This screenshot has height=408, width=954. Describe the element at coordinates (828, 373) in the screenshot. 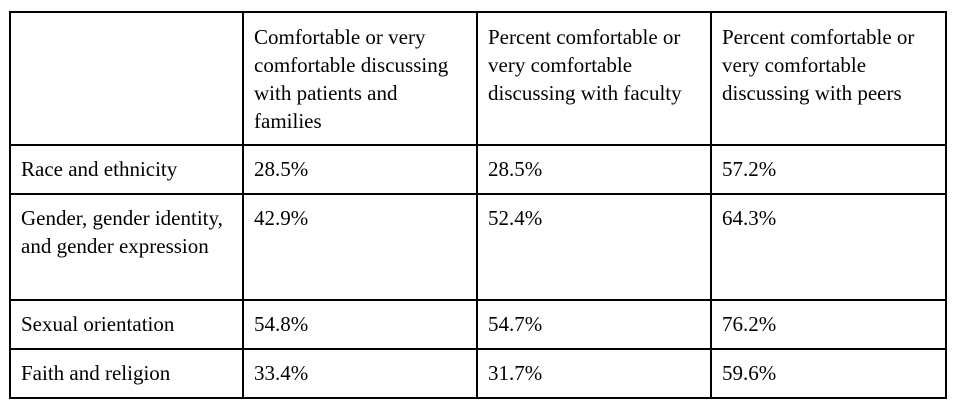

I see `table-cell: 59.6%` at that location.